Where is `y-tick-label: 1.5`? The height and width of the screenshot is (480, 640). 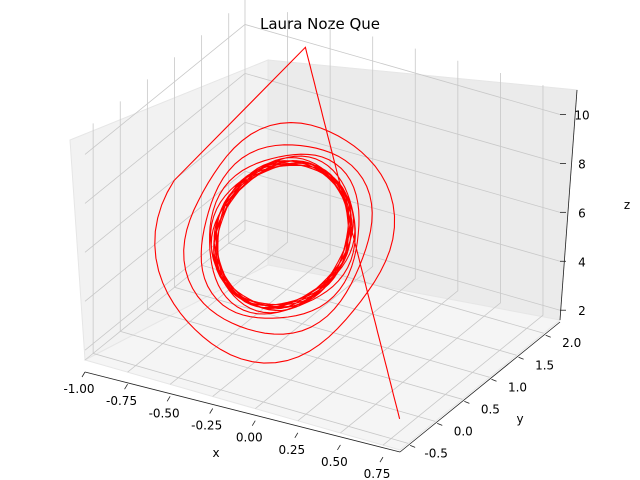 y-tick-label: 1.5 is located at coordinates (544, 365).